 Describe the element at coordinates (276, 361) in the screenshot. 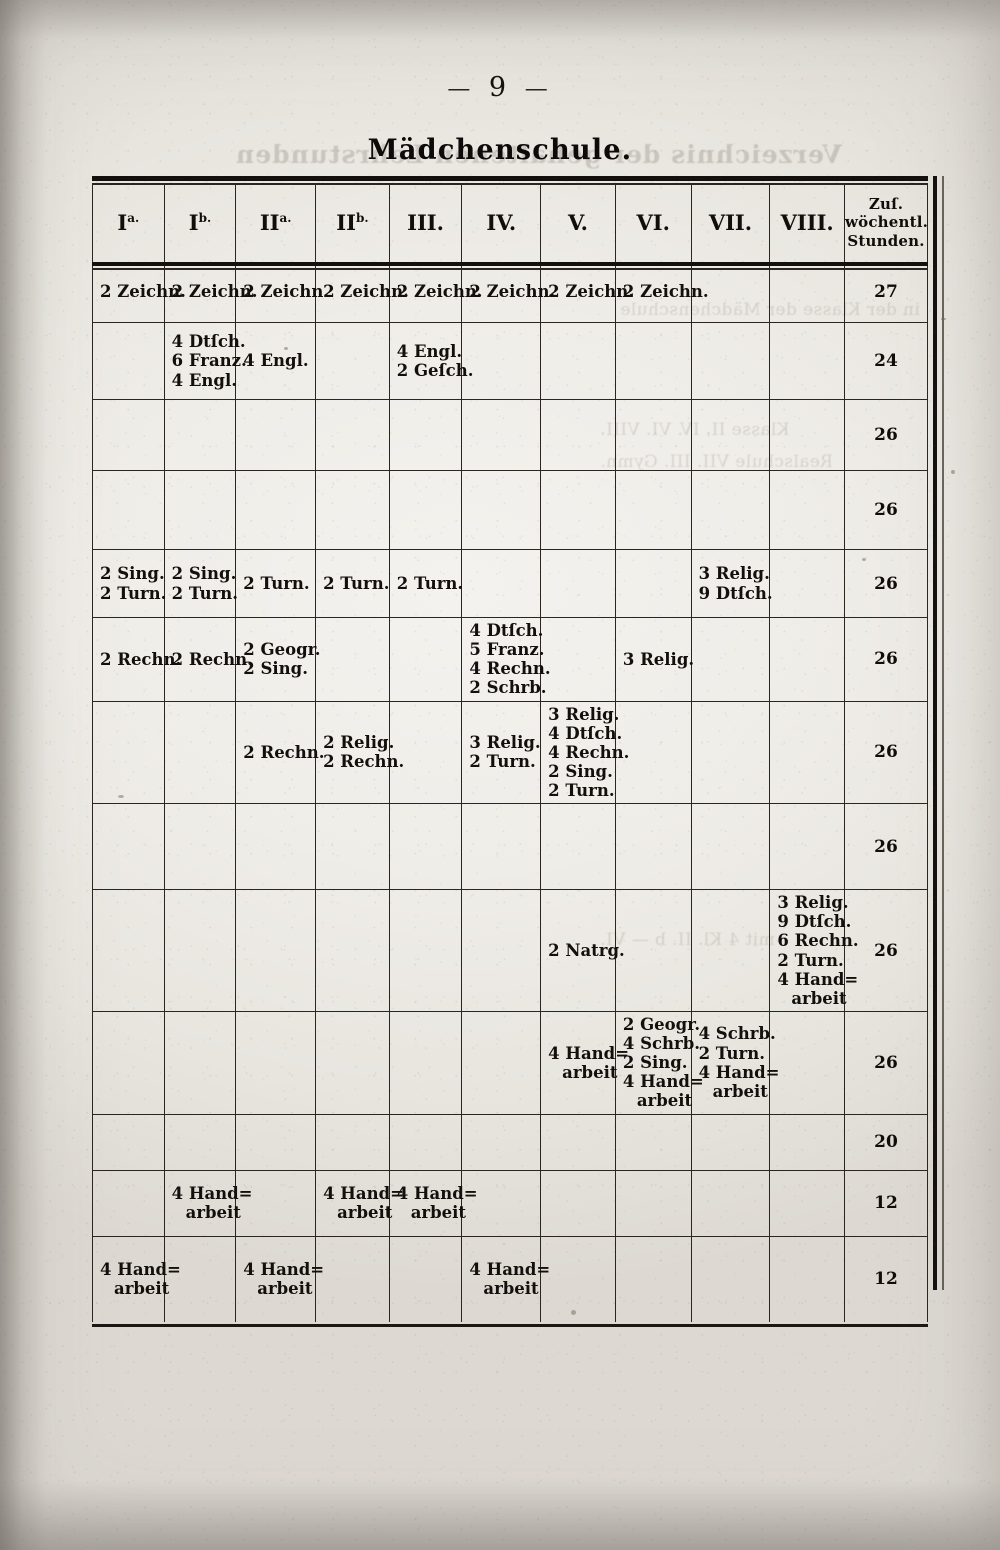

I see `cell-iia: 4 Engl.` at that location.